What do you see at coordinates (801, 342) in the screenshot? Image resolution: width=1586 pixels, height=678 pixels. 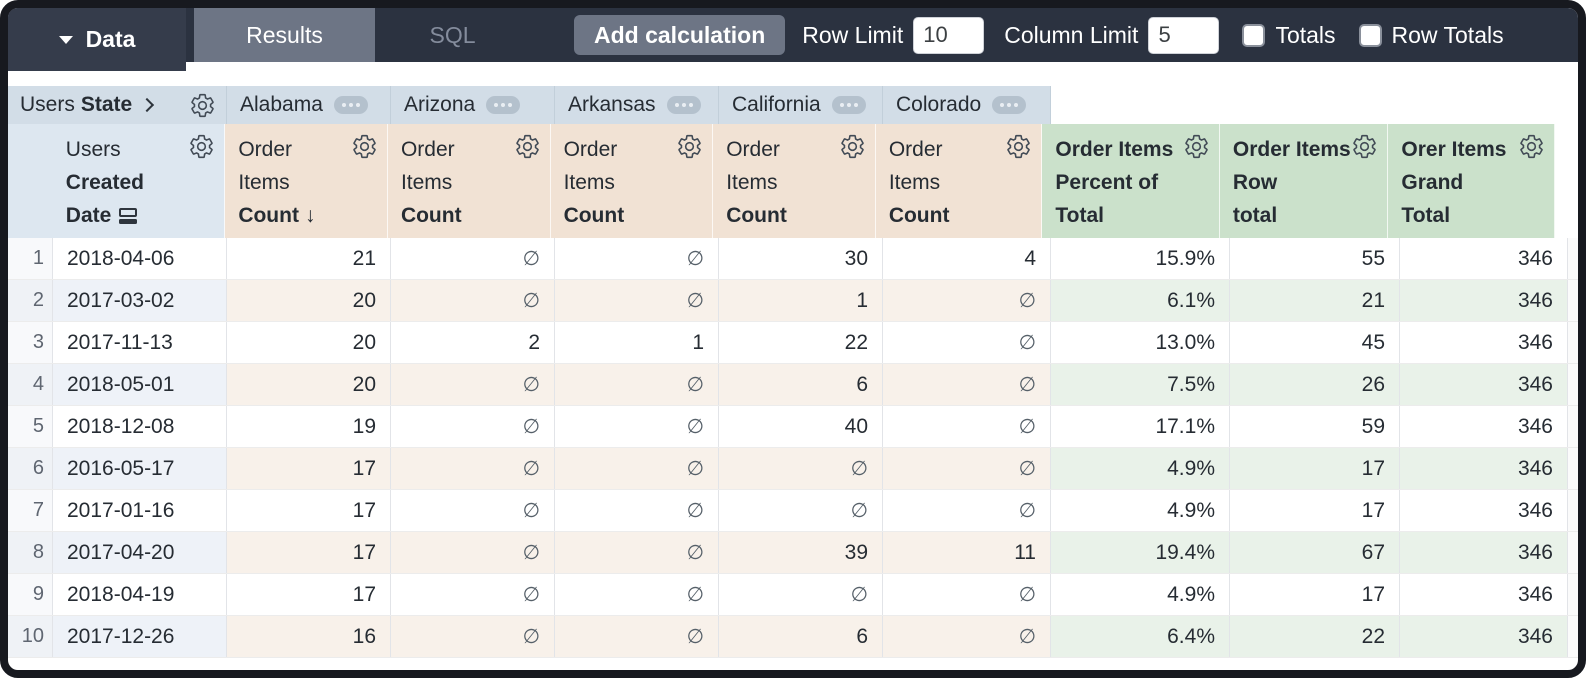 I see `measure-cell: 22` at bounding box center [801, 342].